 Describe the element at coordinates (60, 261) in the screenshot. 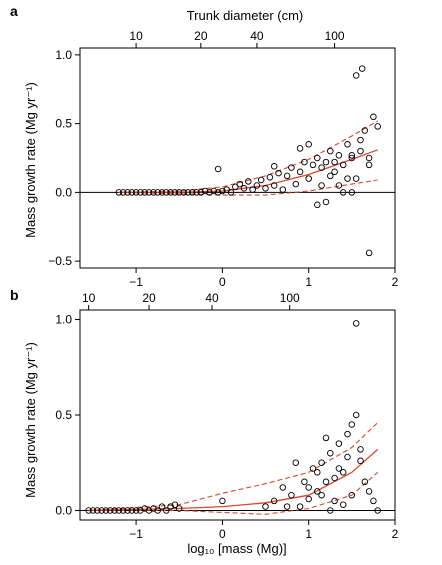

I see `y-tick-label: −0.5` at that location.